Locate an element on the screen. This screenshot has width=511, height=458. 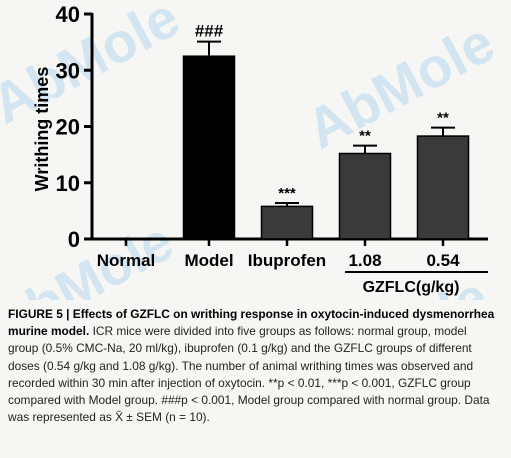
y-tick-label: 40 is located at coordinates (68, 14).